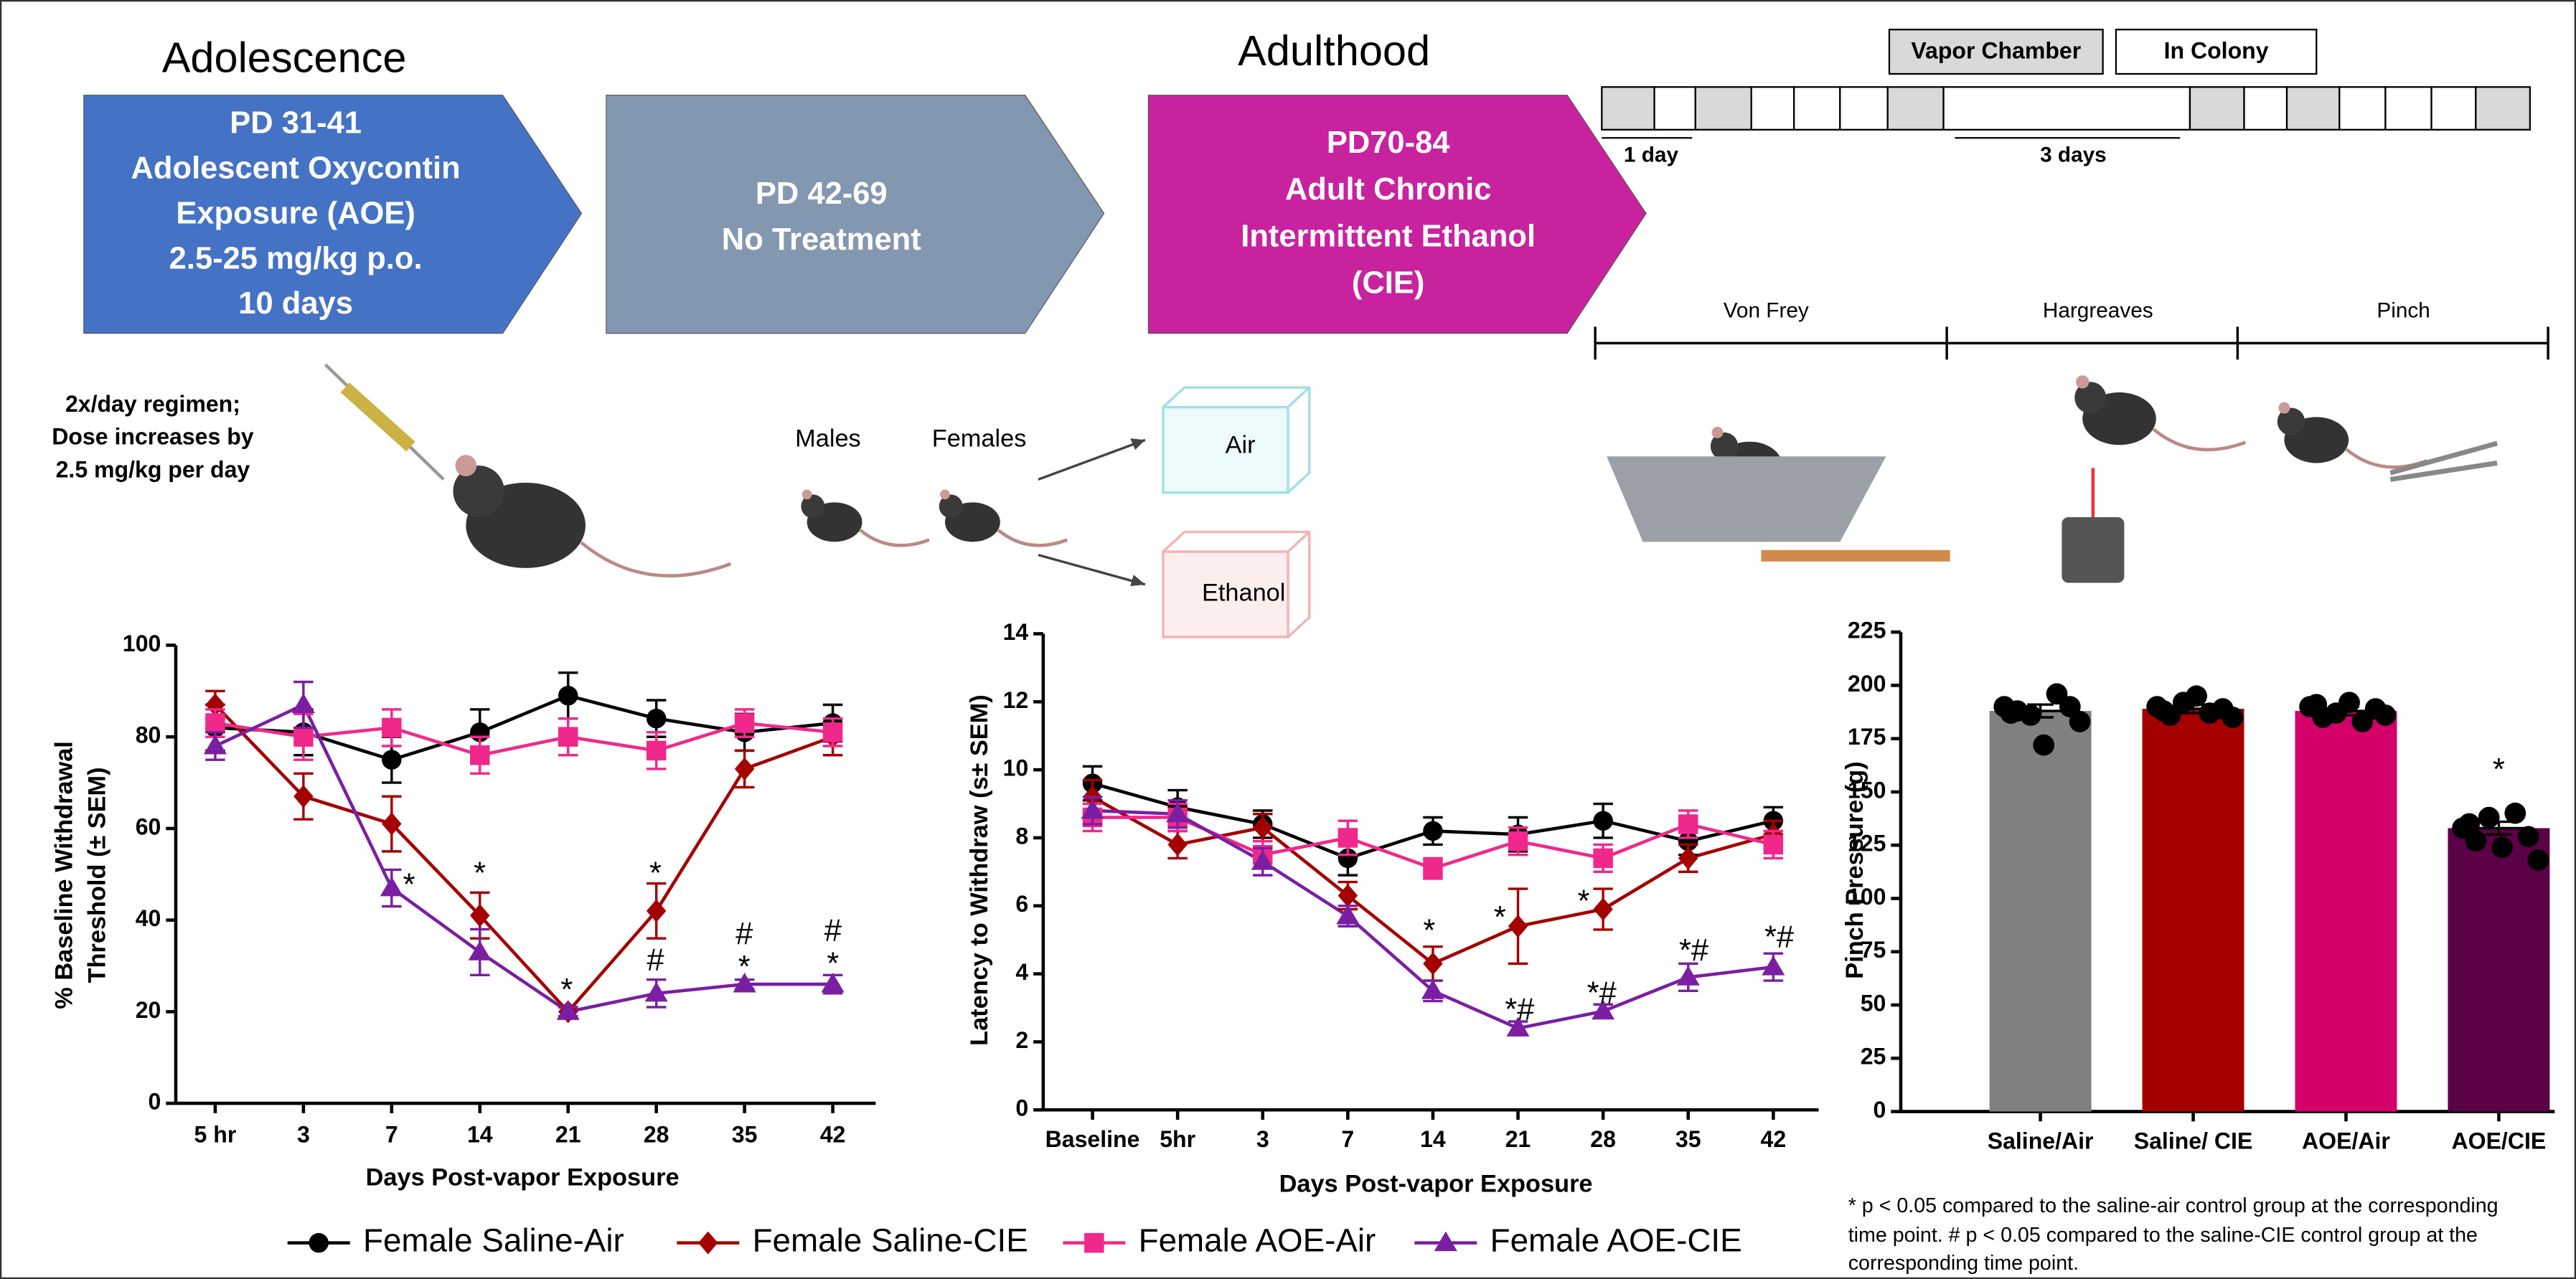 Image resolution: width=2576 pixels, height=1279 pixels. What do you see at coordinates (821, 239) in the screenshot?
I see `stage-text: No Treatment` at bounding box center [821, 239].